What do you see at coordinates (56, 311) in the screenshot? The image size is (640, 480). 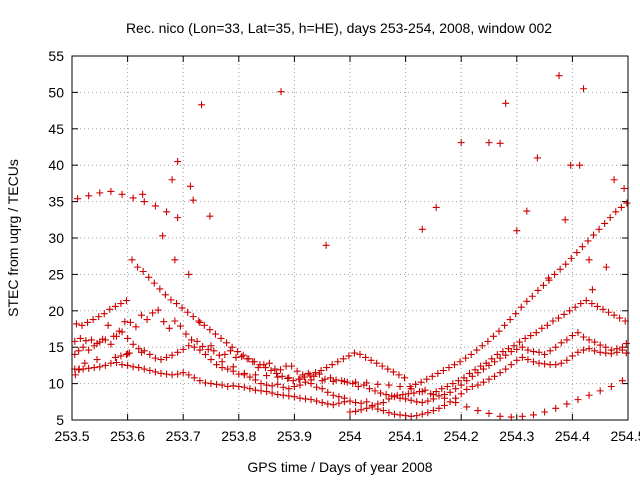 I see `y-tick-label: 20` at bounding box center [56, 311].